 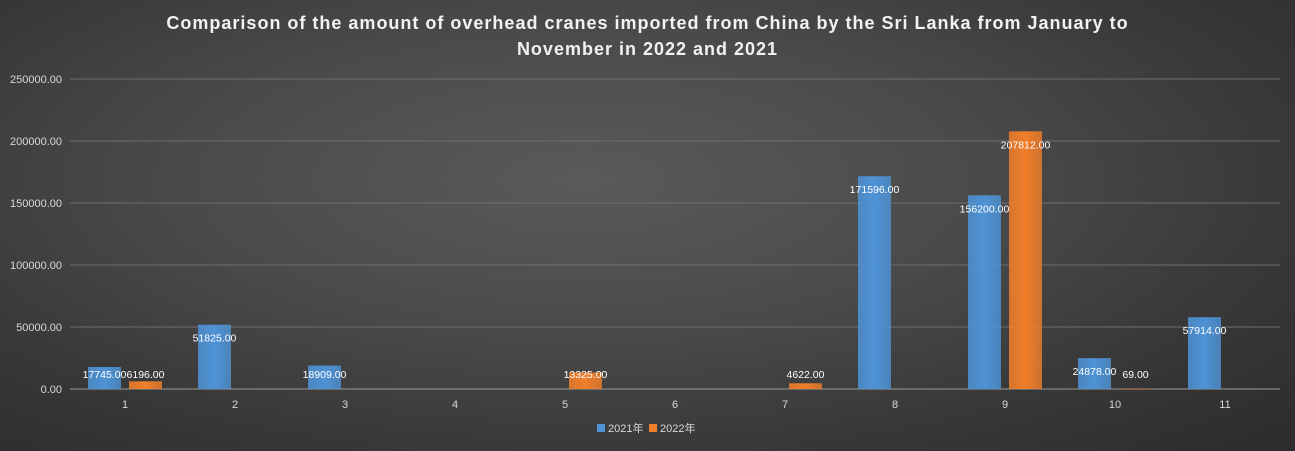 I want to click on x-tick-label: 5, so click(x=565, y=405).